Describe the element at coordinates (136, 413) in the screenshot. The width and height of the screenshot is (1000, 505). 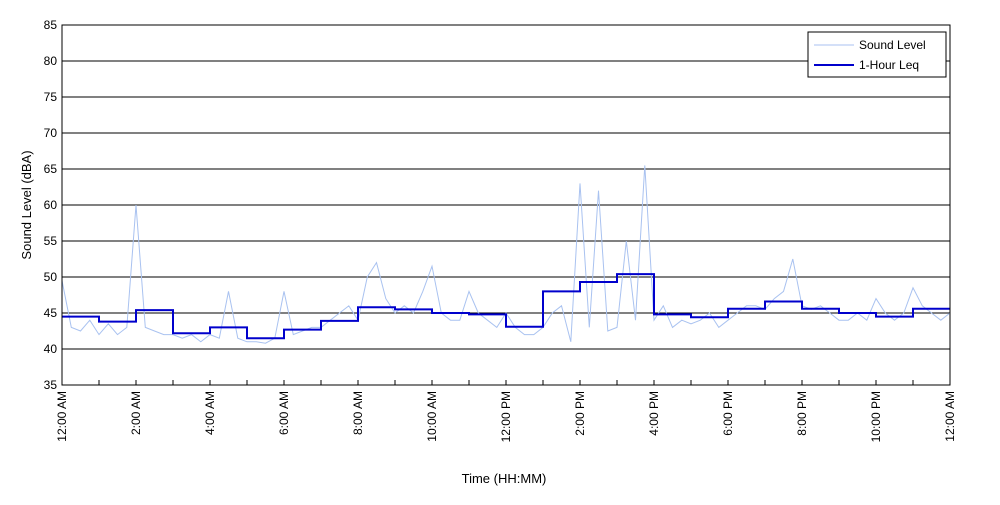
I see `x-tick-label: 2:00 AM` at that location.